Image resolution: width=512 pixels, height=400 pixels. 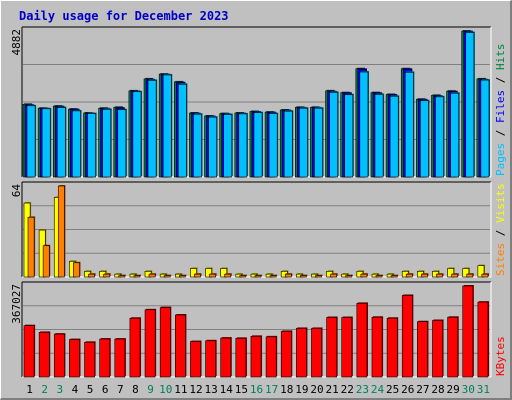 What do you see at coordinates (29, 389) in the screenshot?
I see `x-tick-label-1: 1` at bounding box center [29, 389].